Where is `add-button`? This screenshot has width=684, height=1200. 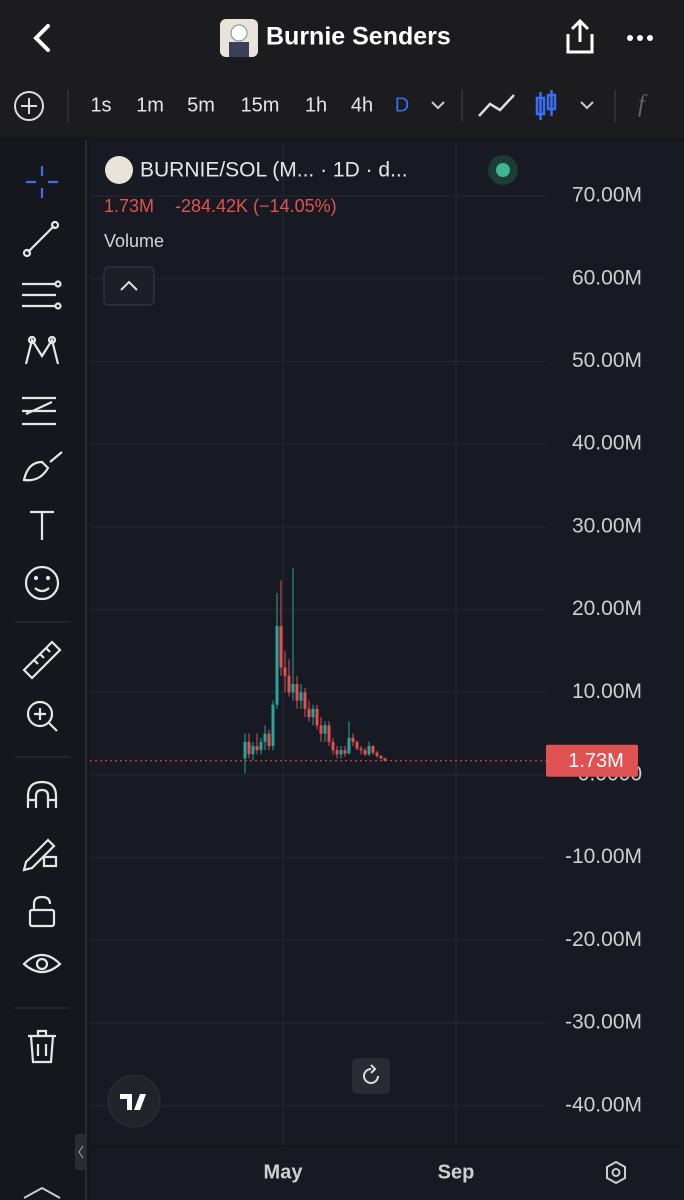
add-button is located at coordinates (29, 106).